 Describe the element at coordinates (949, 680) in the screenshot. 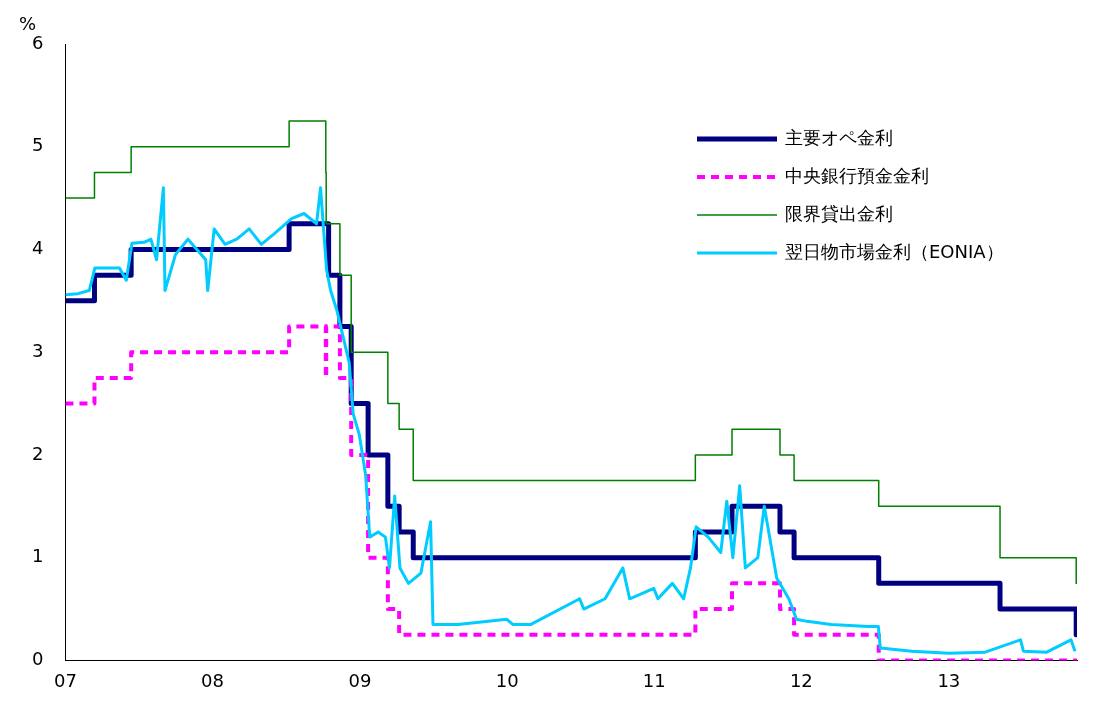

I see `x-tick-label: 13` at that location.